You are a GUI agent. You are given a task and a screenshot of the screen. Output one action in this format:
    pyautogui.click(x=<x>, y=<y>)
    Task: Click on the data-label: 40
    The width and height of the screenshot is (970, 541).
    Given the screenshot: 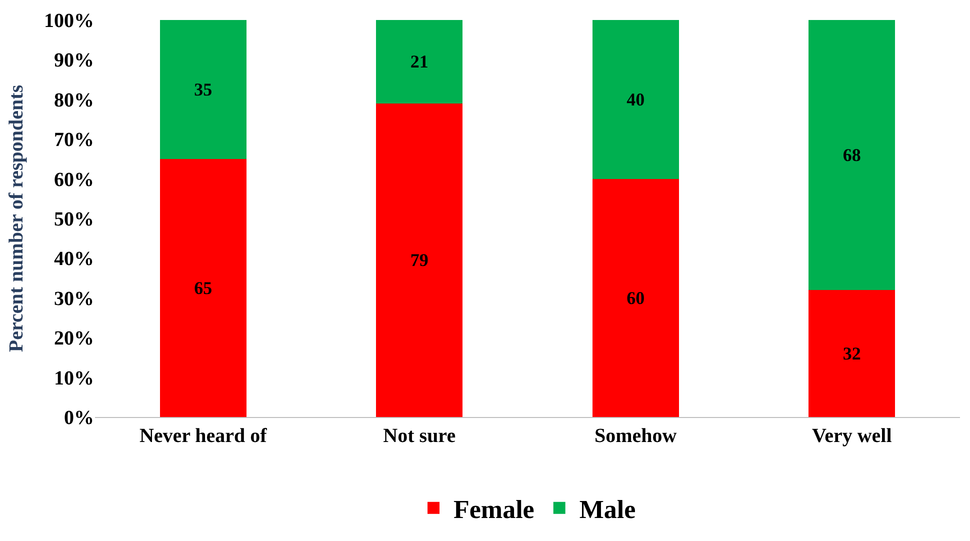 What is the action you would take?
    pyautogui.click(x=635, y=99)
    